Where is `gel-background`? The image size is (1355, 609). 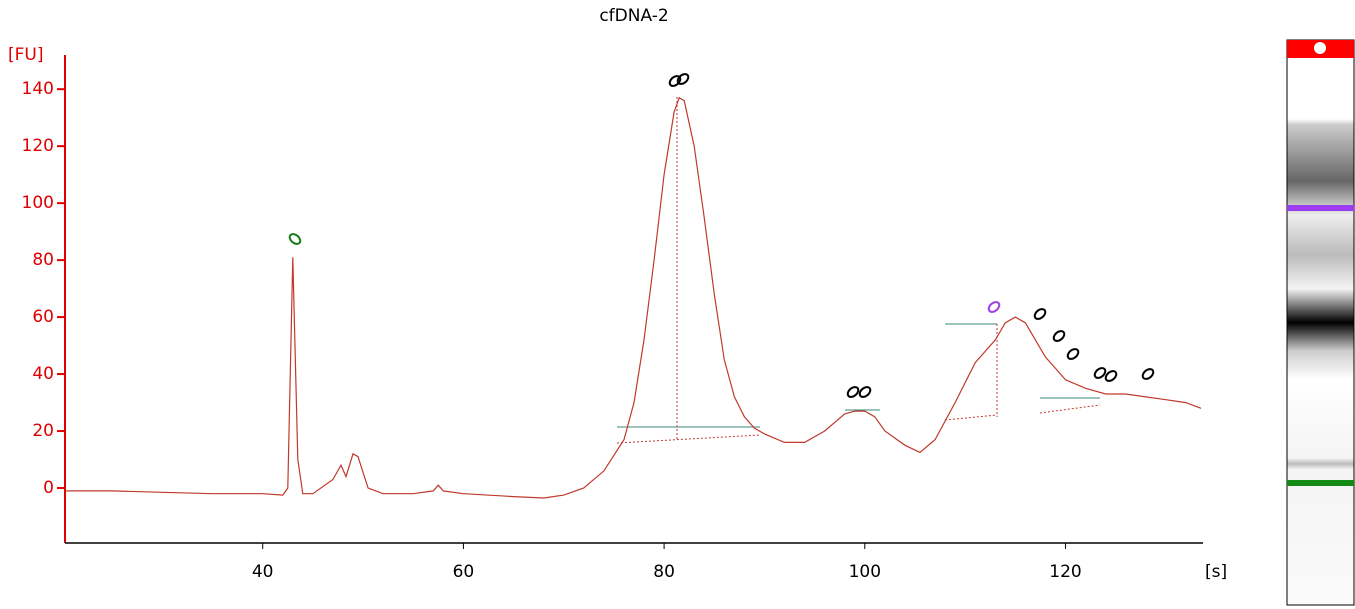
gel-background is located at coordinates (1320, 322).